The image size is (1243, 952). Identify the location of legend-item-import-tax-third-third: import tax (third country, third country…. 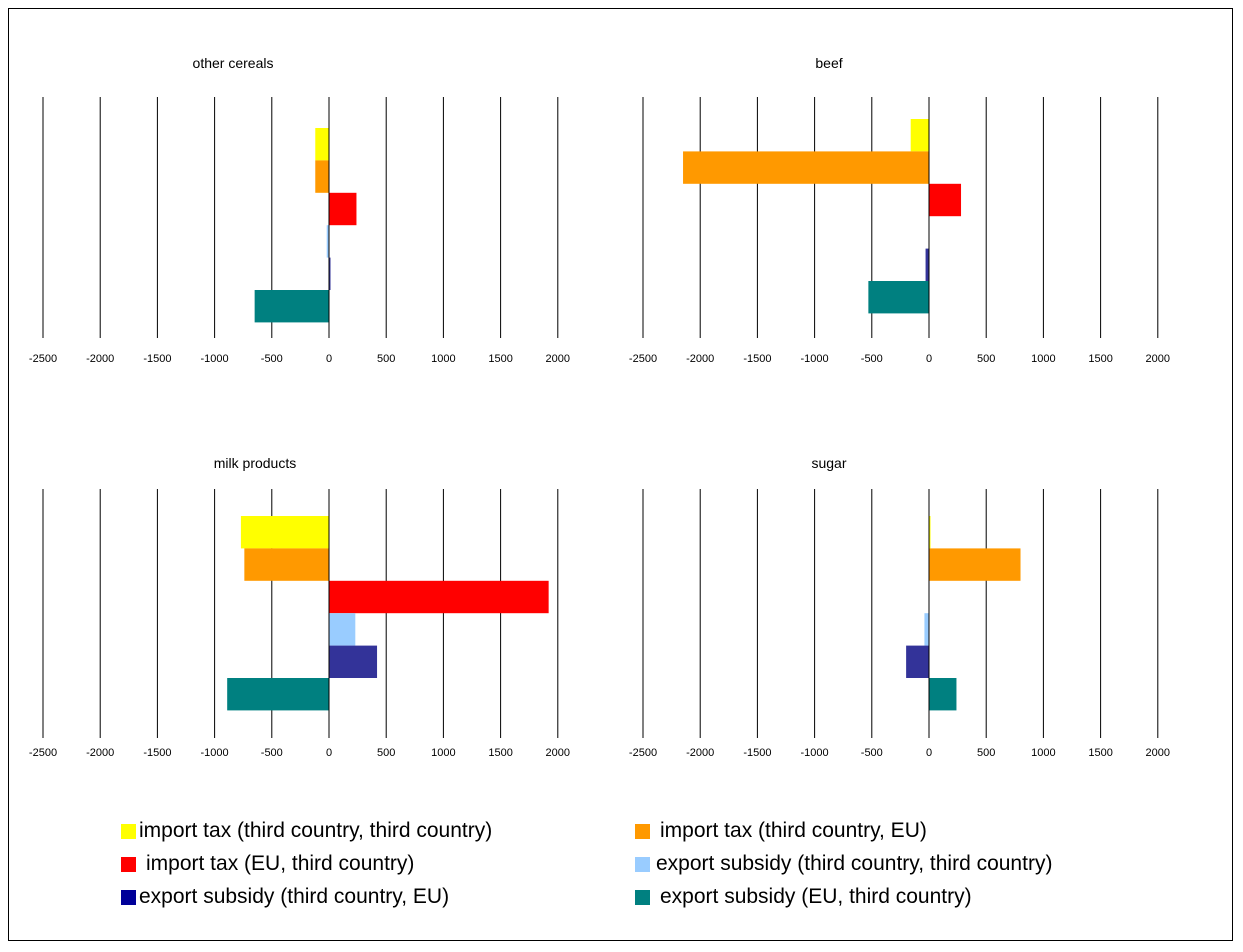
(306, 831).